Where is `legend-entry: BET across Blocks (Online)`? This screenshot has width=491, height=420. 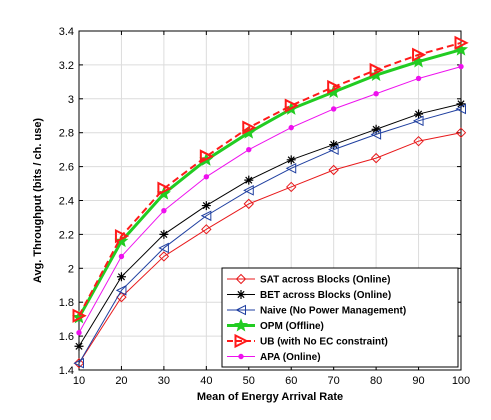 legend-entry: BET across Blocks (Online) is located at coordinates (309, 295).